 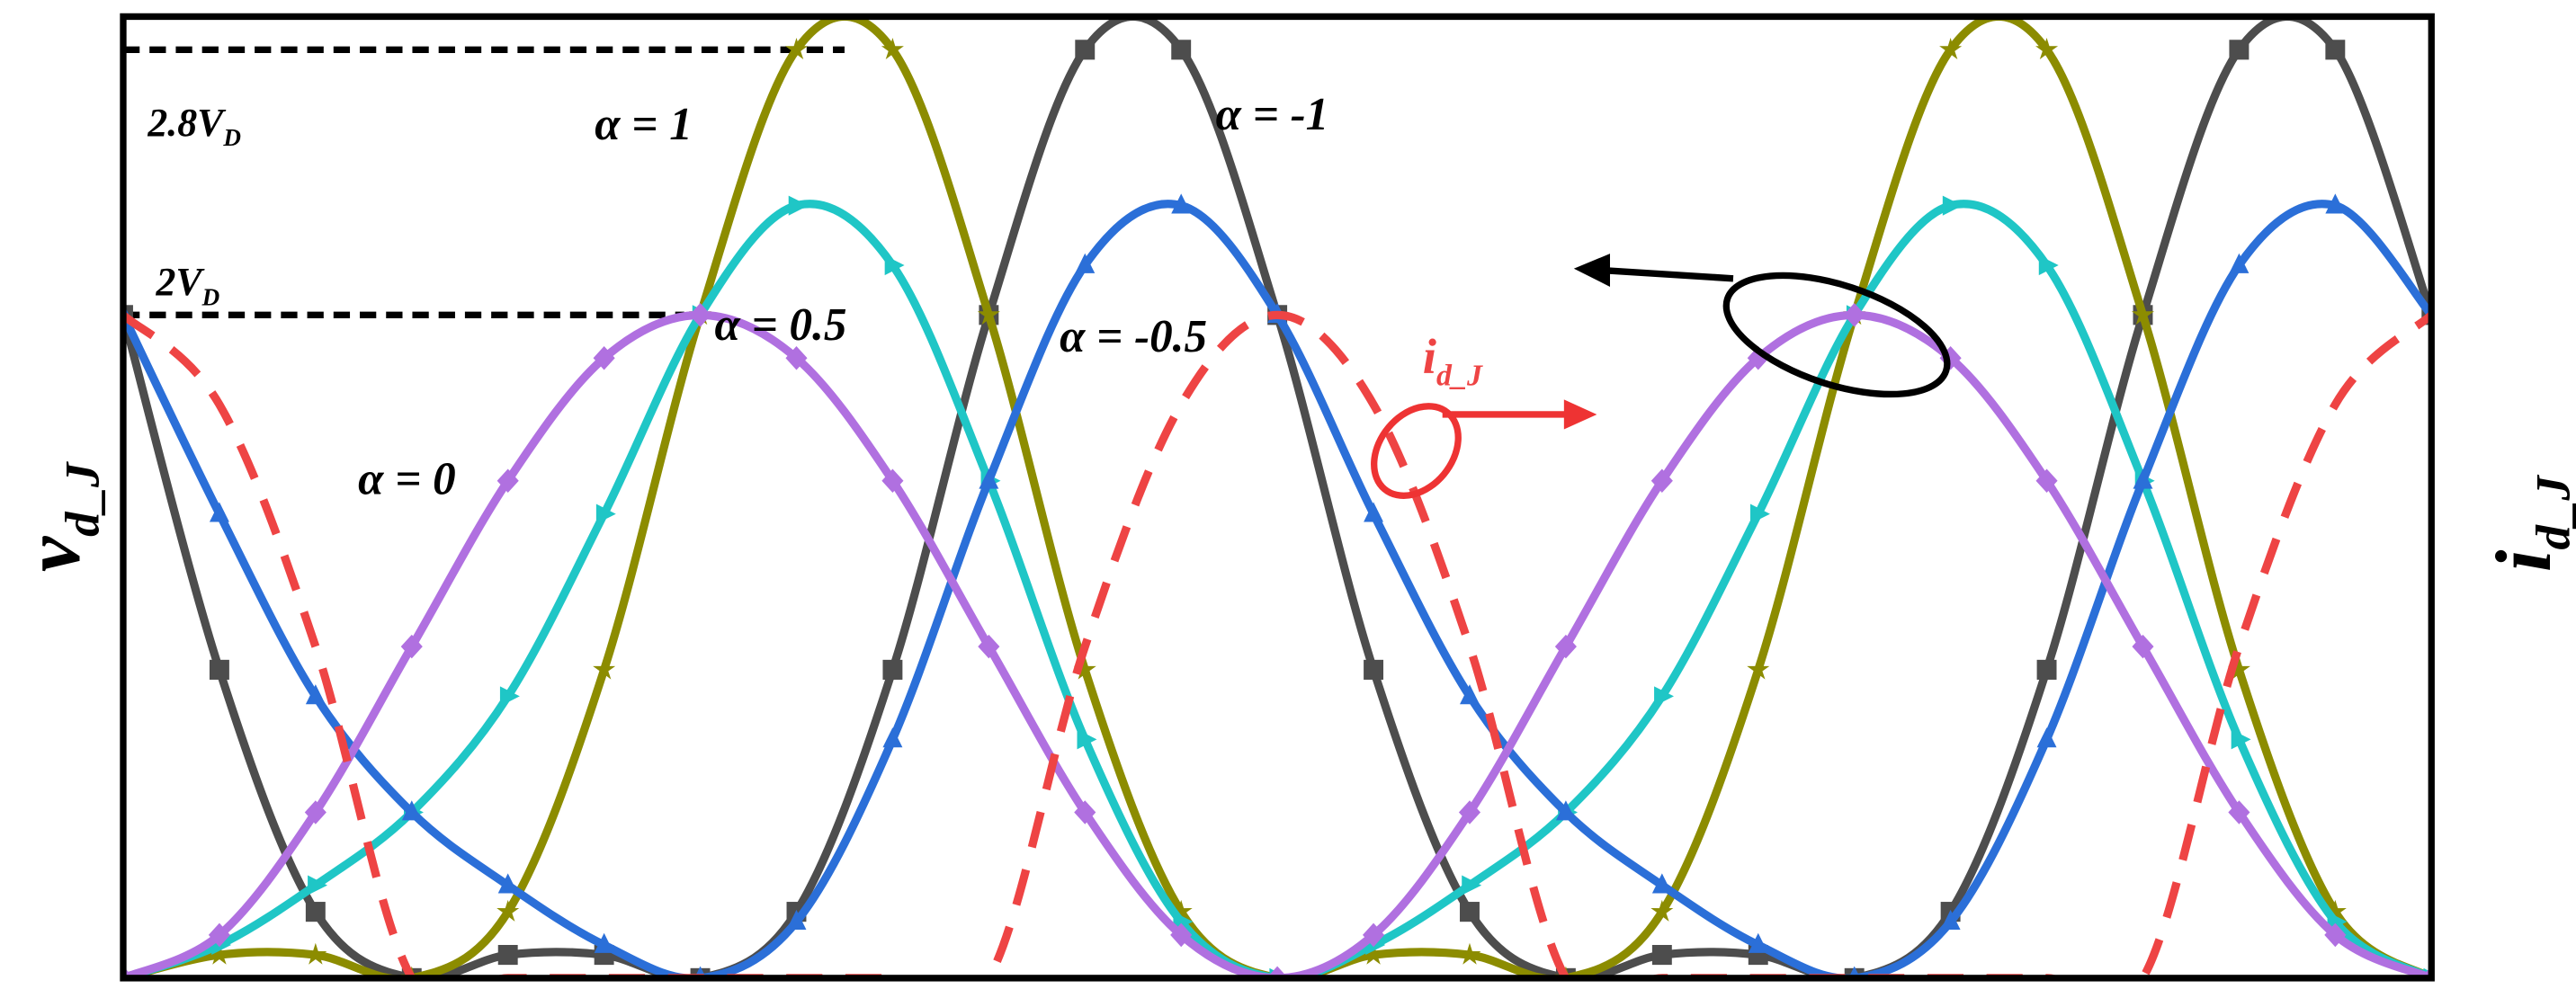 I want to click on reference-label: 2.8VD, so click(x=194, y=126).